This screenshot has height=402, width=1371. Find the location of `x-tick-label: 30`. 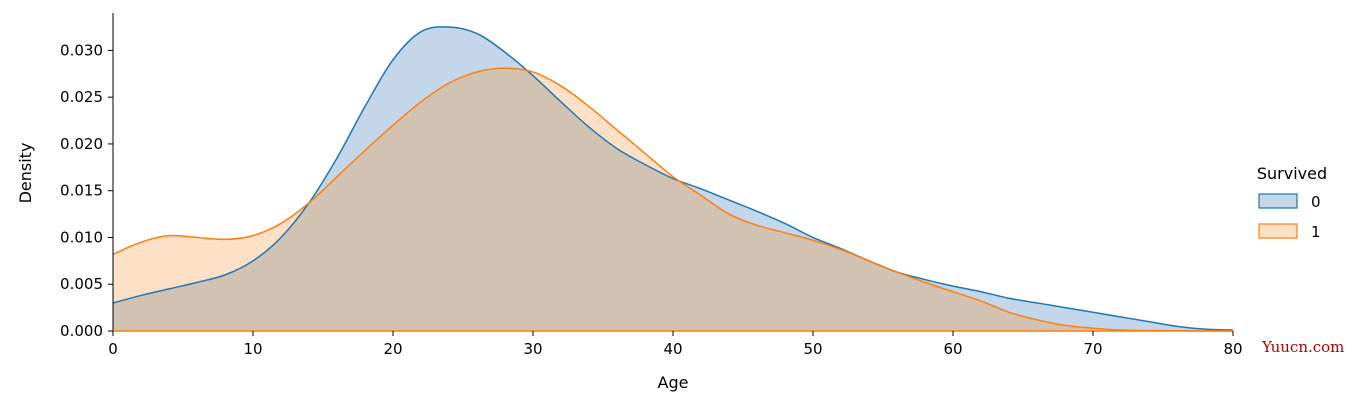

x-tick-label: 30 is located at coordinates (532, 349).